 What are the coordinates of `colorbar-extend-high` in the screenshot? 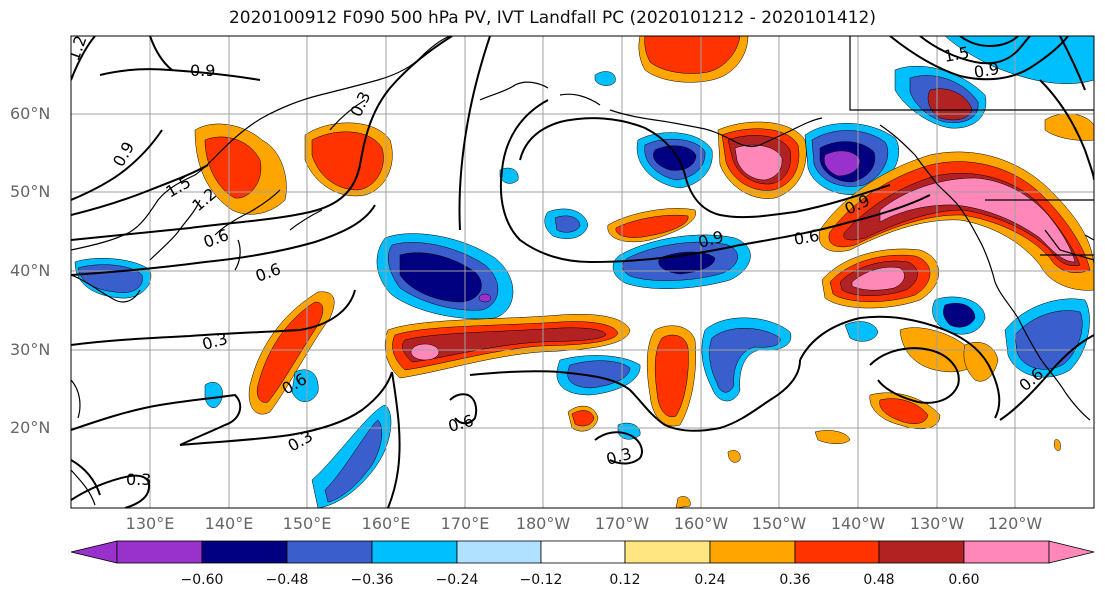 It's located at (1071, 552).